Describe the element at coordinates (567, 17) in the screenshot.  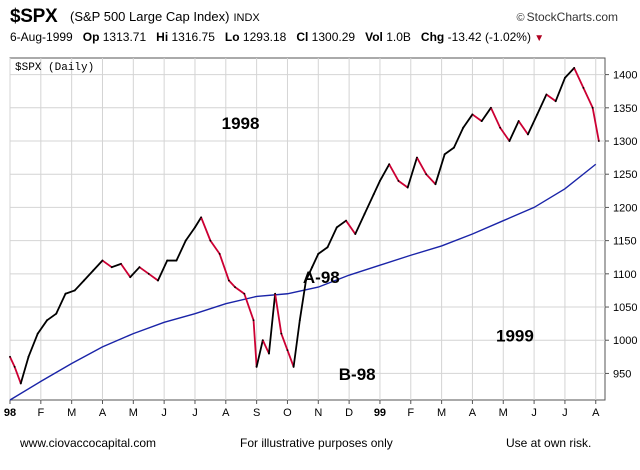
I see `stockcharts-brand: © StockCharts.com` at that location.